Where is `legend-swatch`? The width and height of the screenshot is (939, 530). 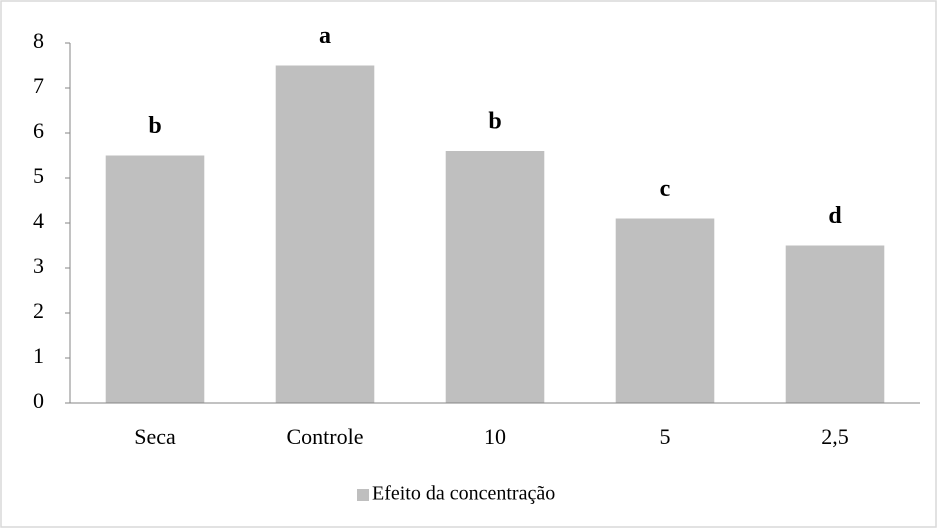 legend-swatch is located at coordinates (363, 495).